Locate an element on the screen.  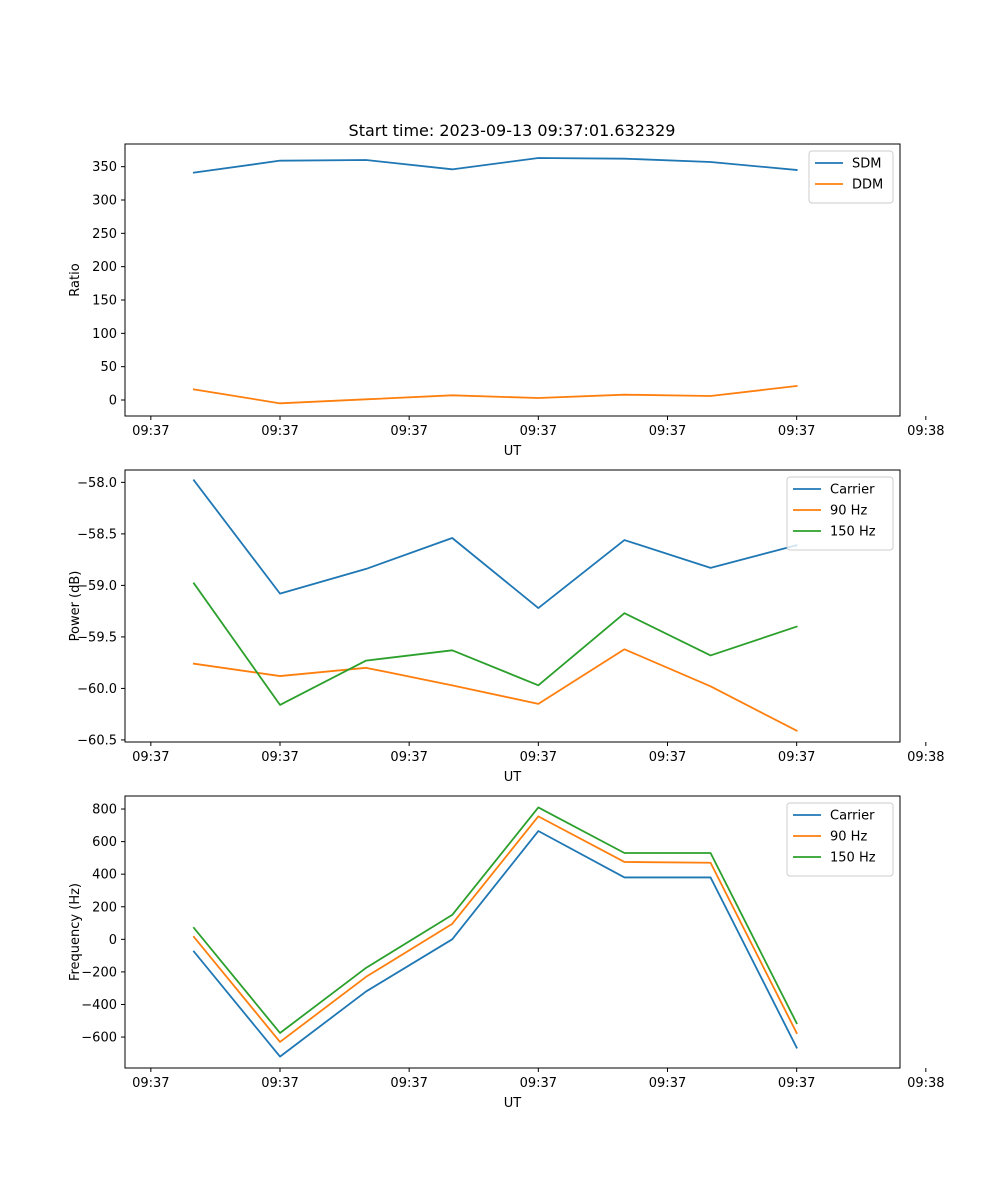
frequency-y-tick-label: 800 is located at coordinates (104, 810).